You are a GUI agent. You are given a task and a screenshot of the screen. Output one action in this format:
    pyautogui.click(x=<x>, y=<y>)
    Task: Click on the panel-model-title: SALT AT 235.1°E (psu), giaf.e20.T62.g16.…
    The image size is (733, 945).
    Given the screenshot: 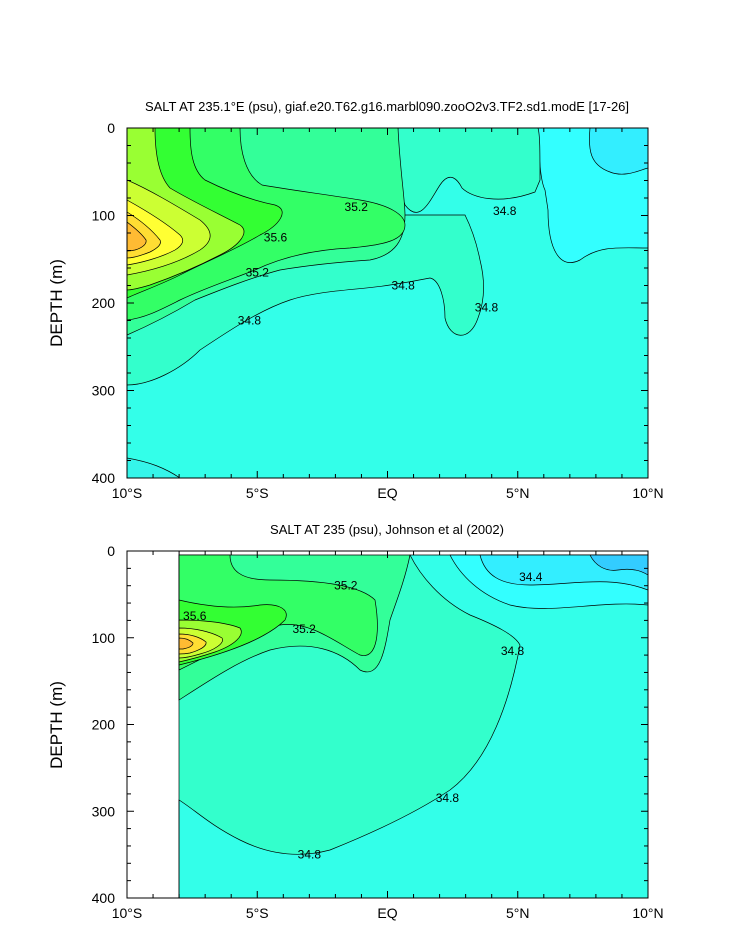 What is the action you would take?
    pyautogui.click(x=387, y=106)
    